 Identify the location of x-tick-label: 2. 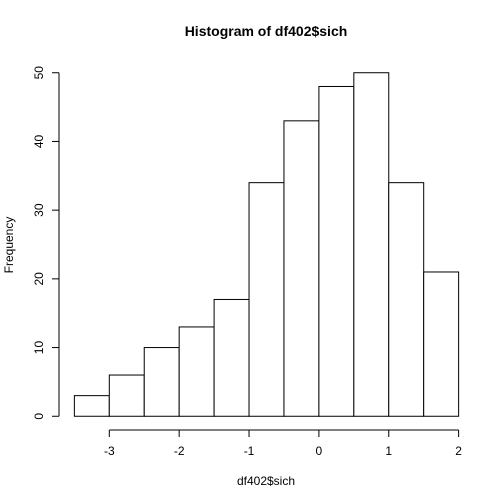
(458, 451).